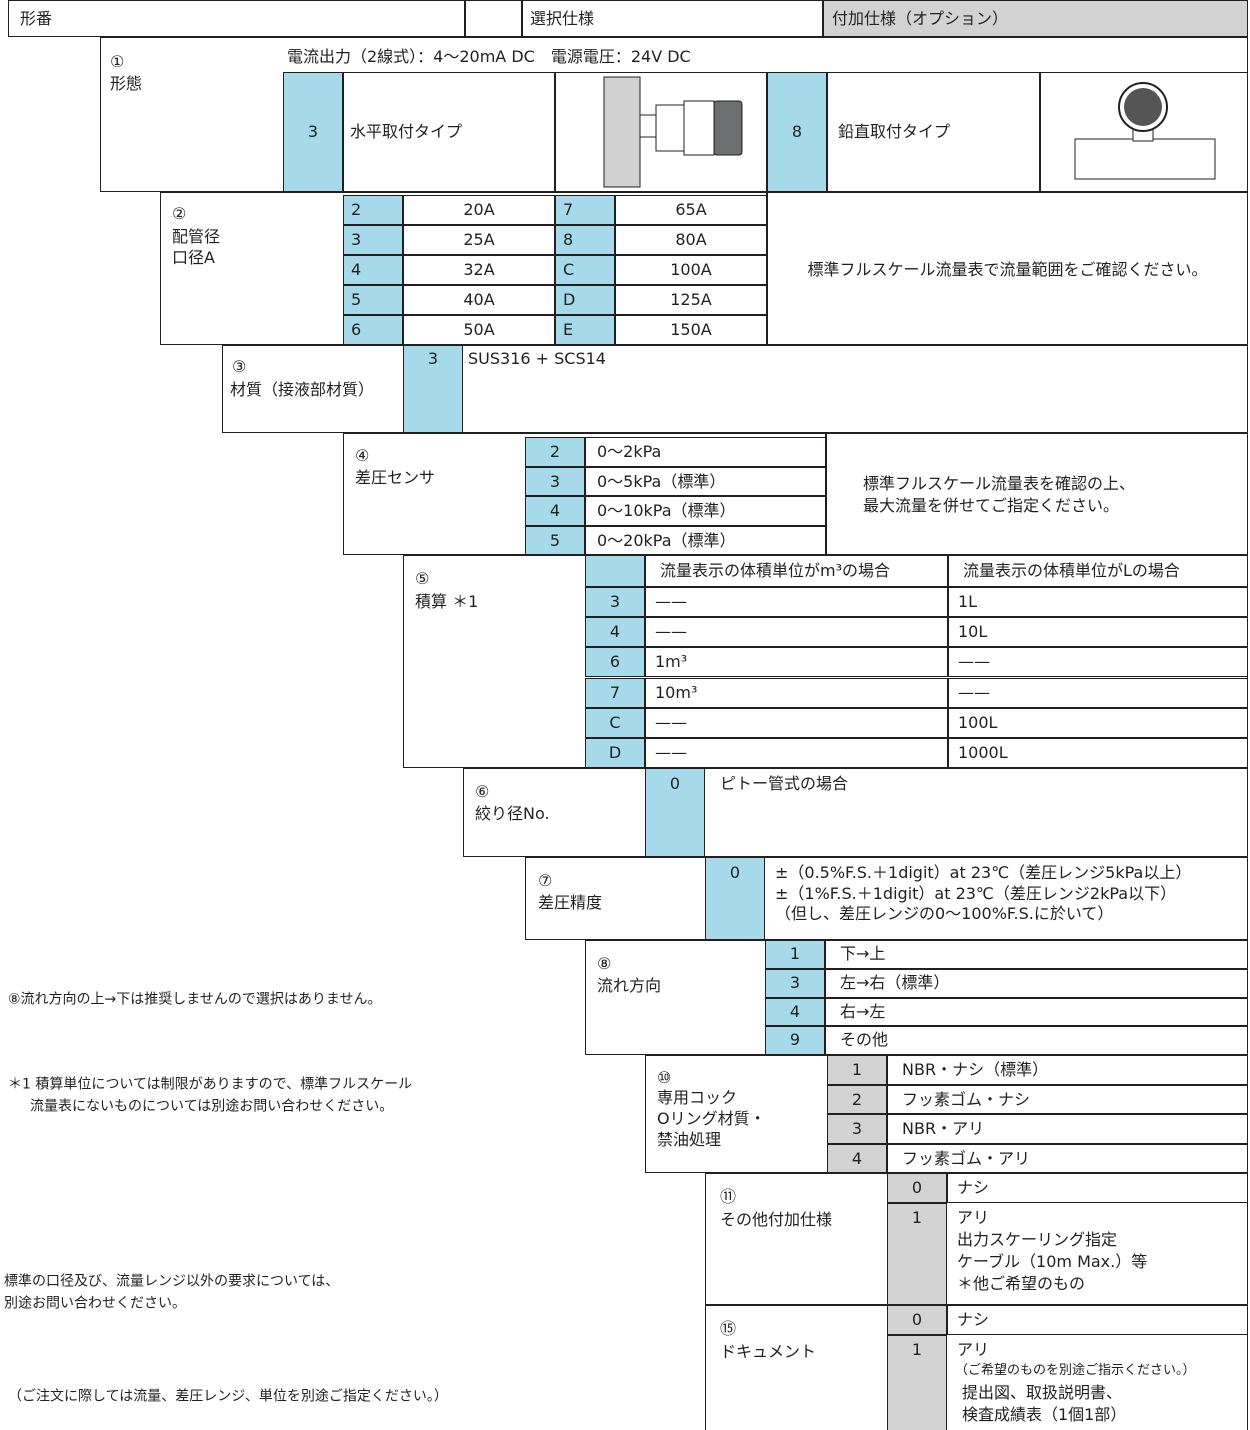  Describe the element at coordinates (676, 692) in the screenshot. I see `m3-unit: 10m³` at that location.